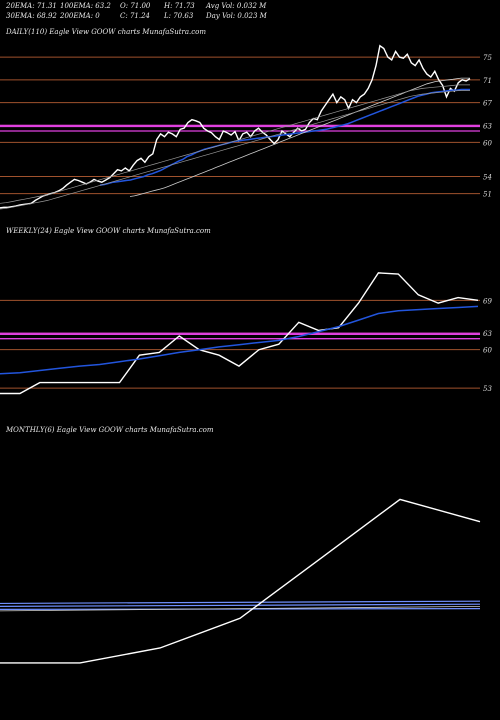 This screenshot has height=720, width=500. I want to click on ema30-label: 30EMA: 68.92, so click(31, 16).